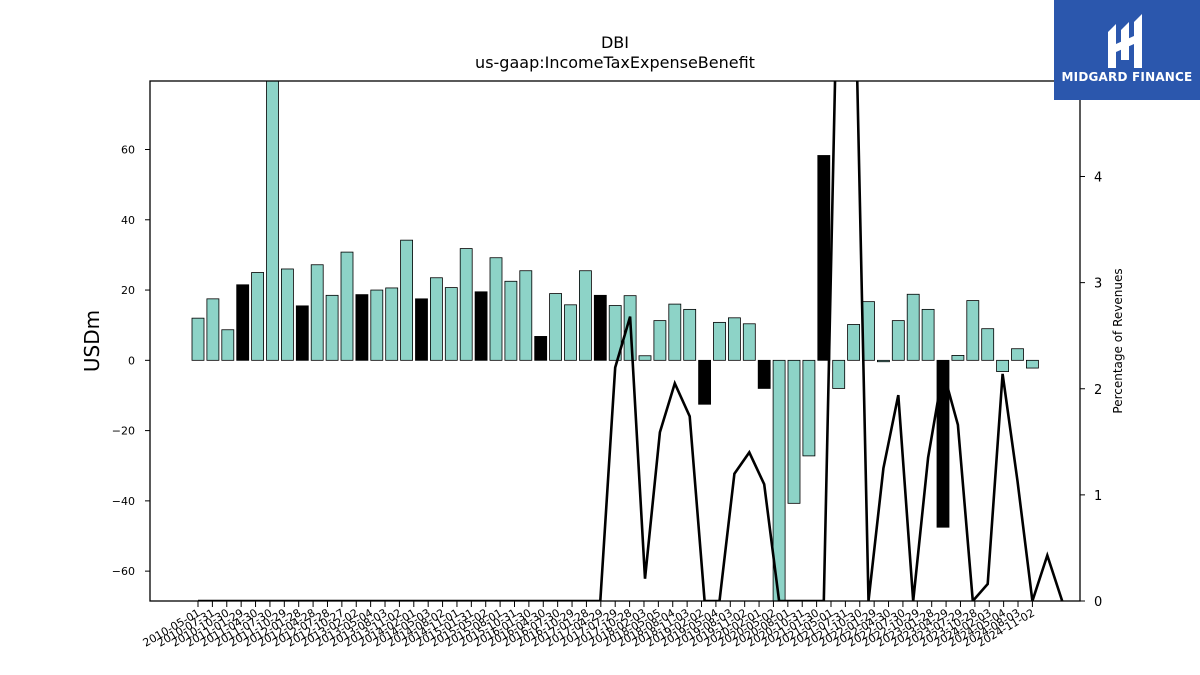  Describe the element at coordinates (128, 150) in the screenshot. I see `y-tick-label: 60` at that location.